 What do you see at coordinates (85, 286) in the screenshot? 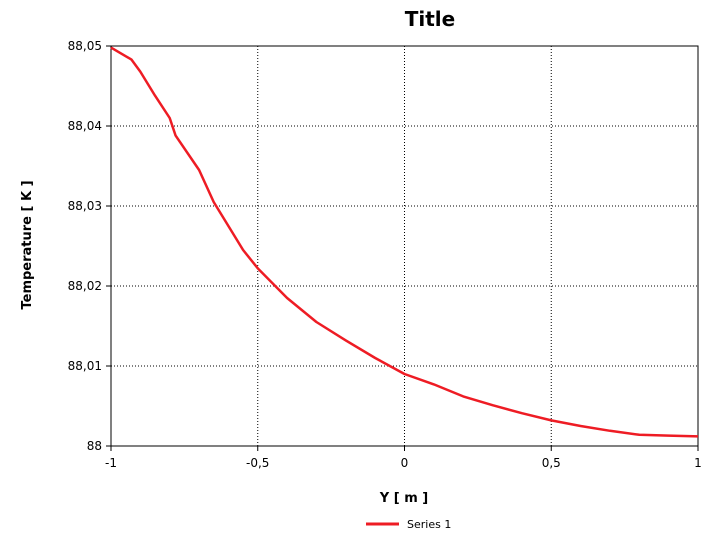
I see `y-tick-label-2: 88,02` at bounding box center [85, 286].